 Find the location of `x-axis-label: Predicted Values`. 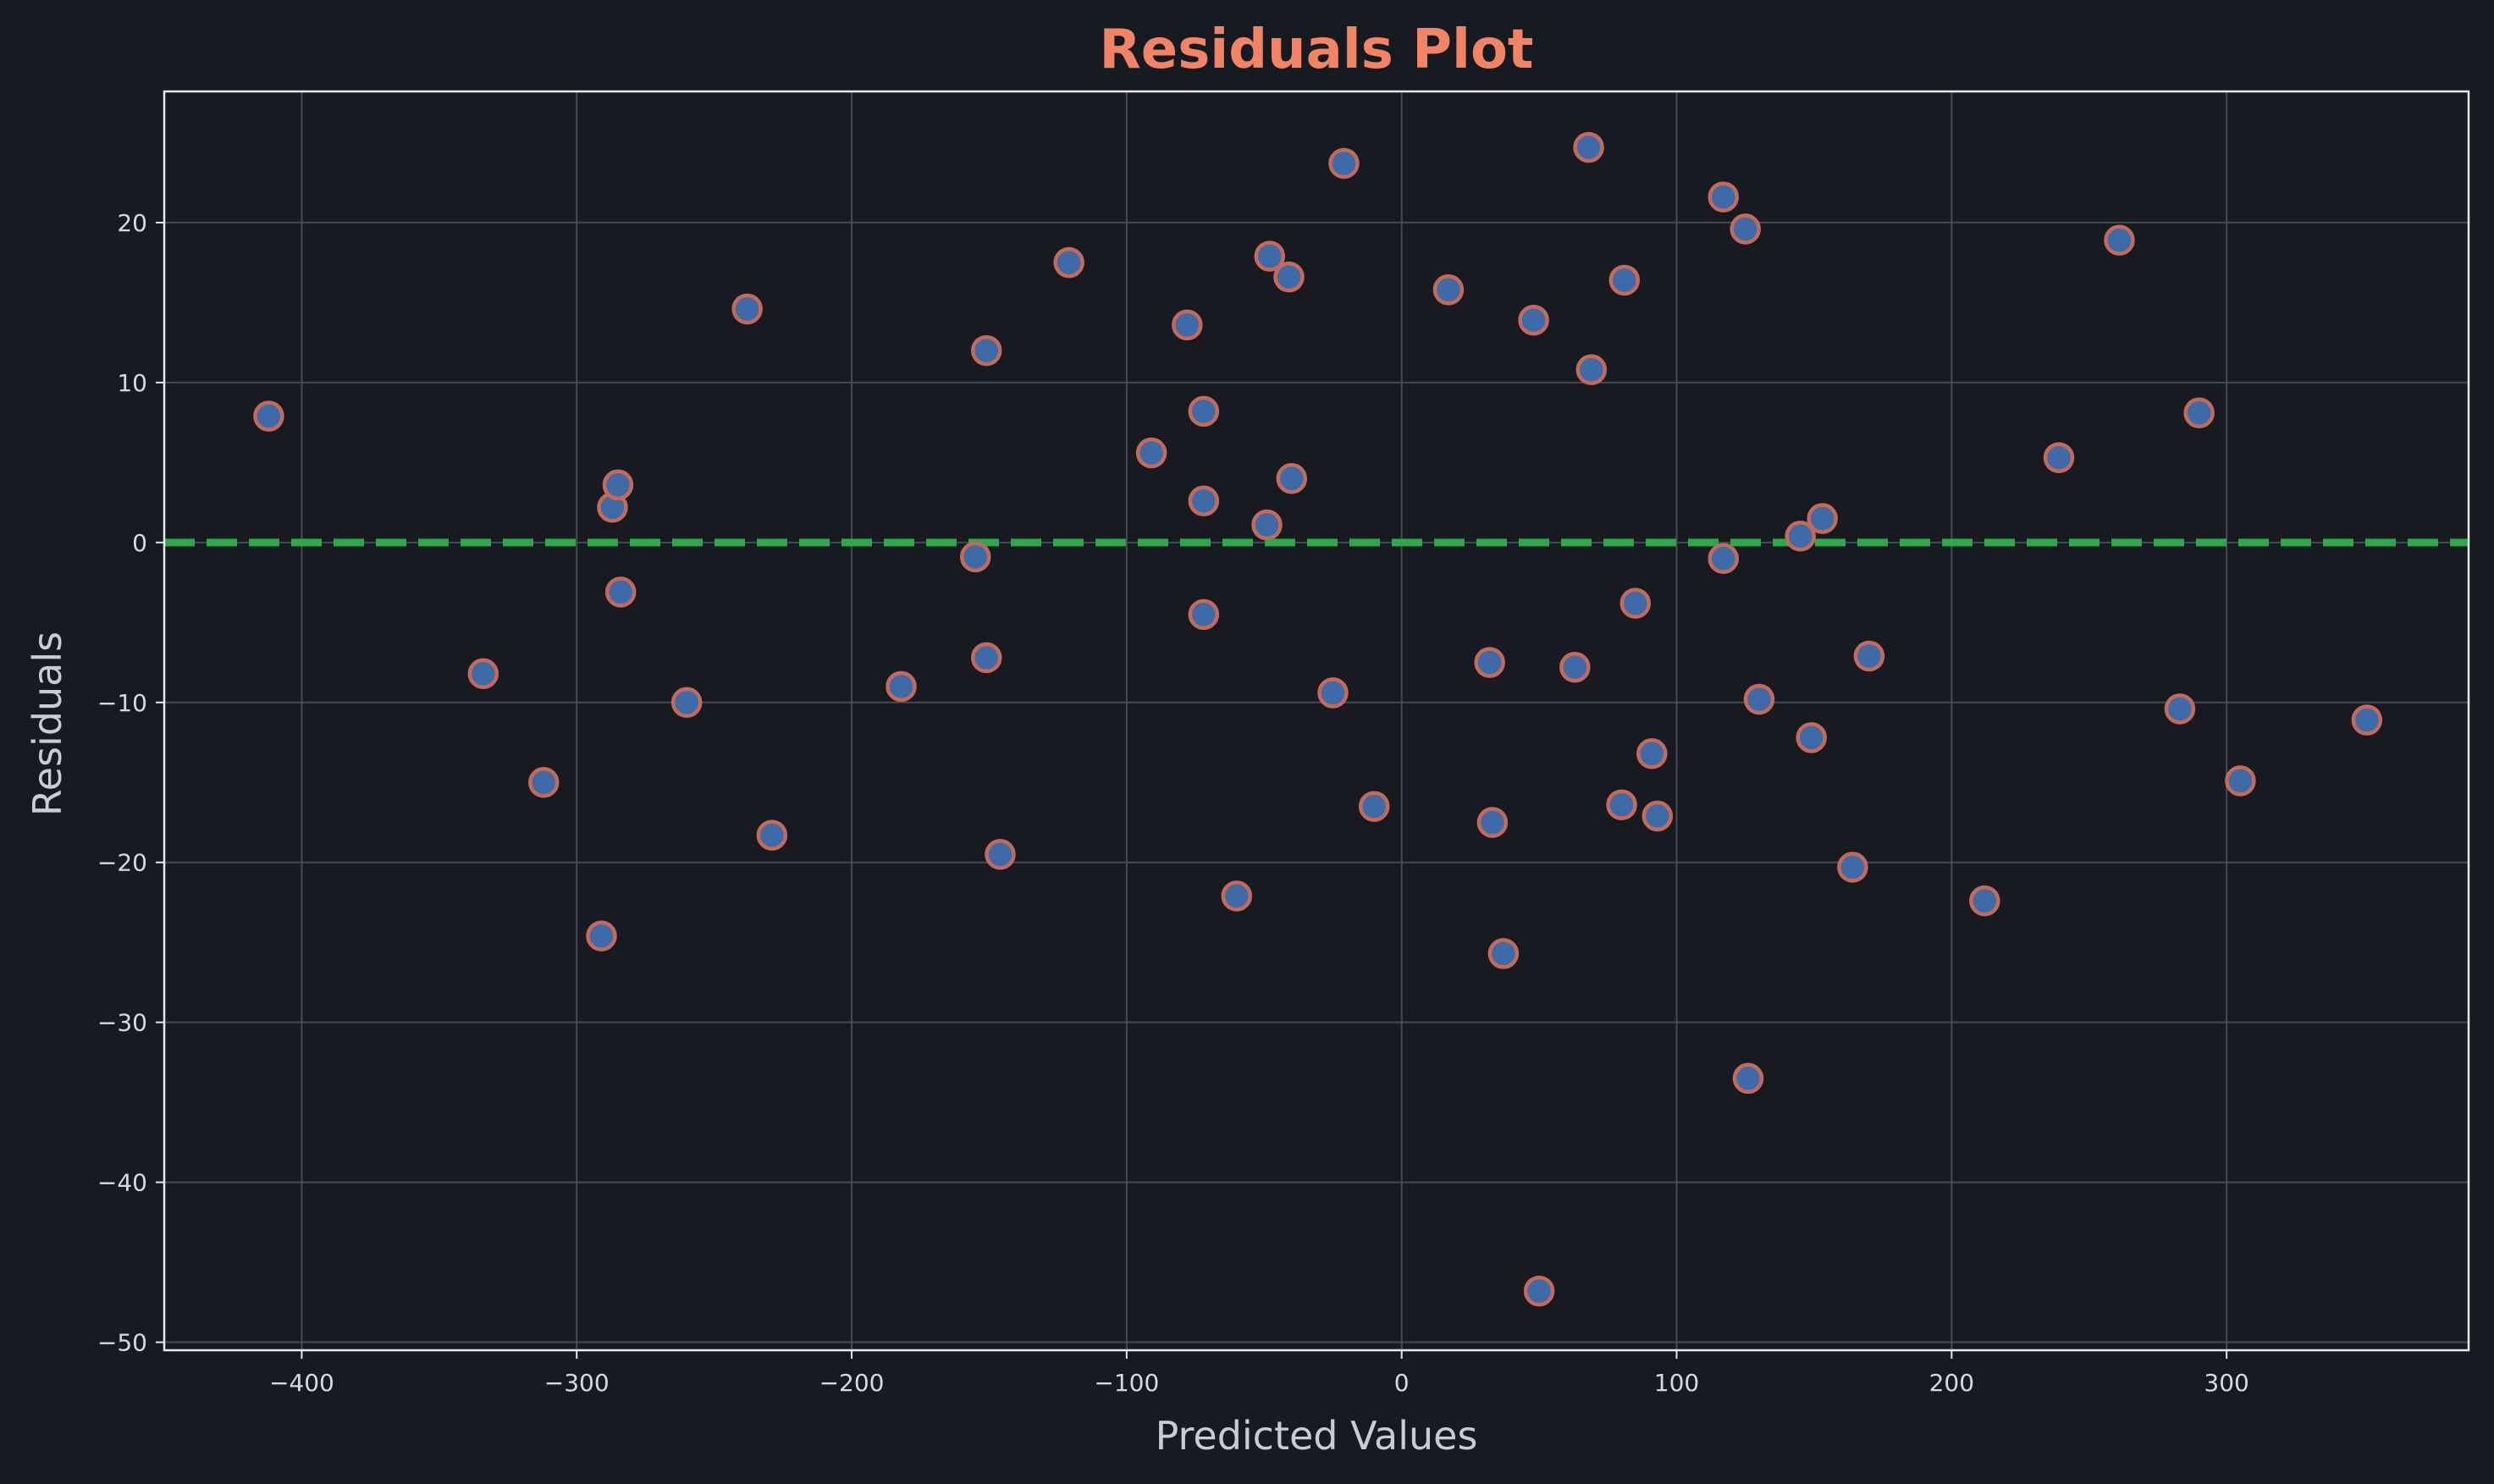

x-axis-label: Predicted Values is located at coordinates (1317, 1436).